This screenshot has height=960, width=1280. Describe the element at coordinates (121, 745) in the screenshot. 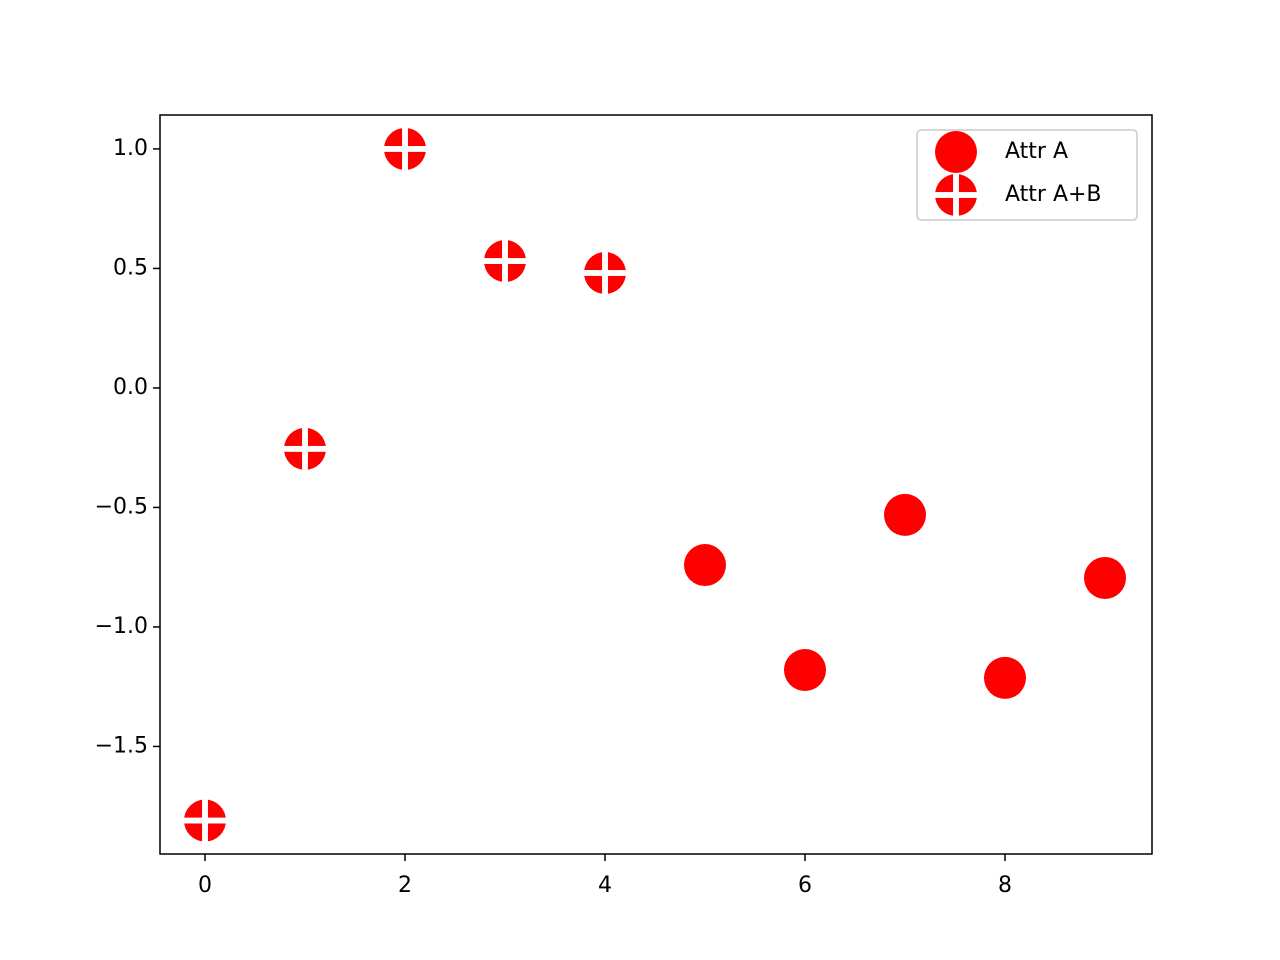

I see `y-tick-label: −1.5` at that location.